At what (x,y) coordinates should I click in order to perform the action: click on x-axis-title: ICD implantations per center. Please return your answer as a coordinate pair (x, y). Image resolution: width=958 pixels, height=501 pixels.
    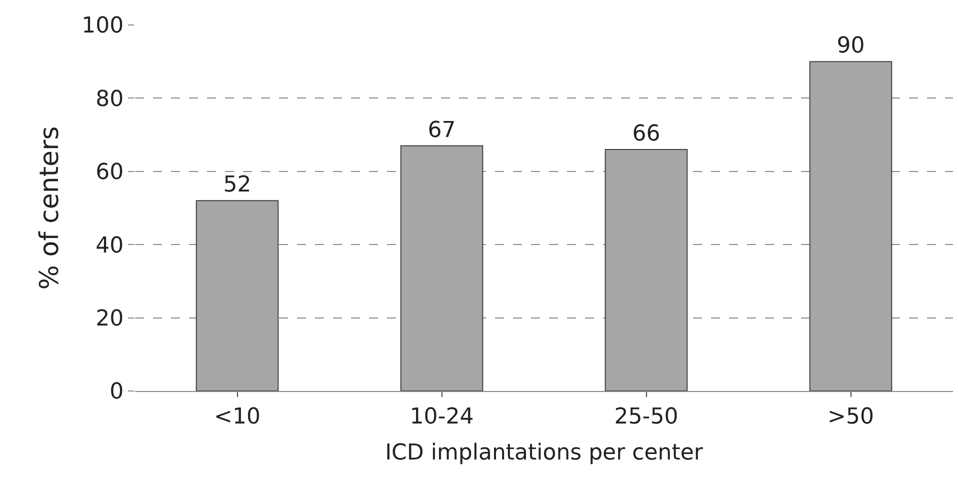
    Looking at the image, I should click on (544, 453).